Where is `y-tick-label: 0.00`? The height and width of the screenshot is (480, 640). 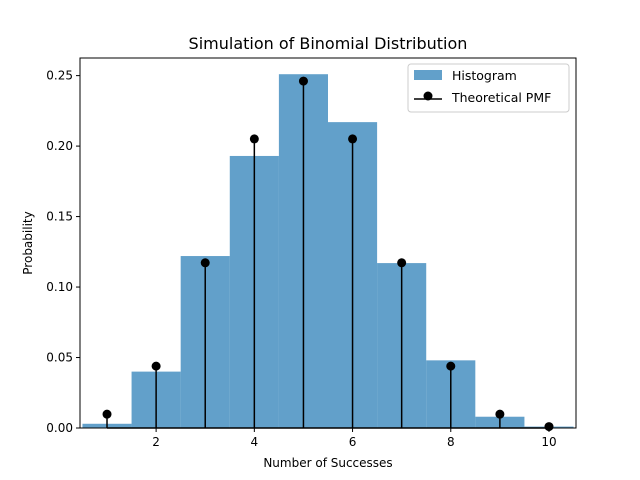 y-tick-label: 0.00 is located at coordinates (59, 428).